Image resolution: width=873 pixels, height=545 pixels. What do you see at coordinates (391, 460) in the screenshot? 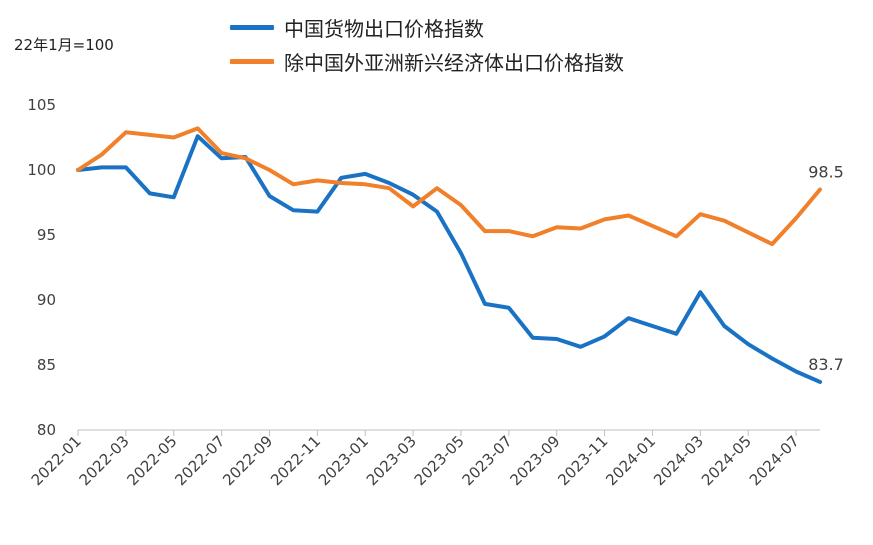
I see `x-tick-label: 2023-03` at bounding box center [391, 460].